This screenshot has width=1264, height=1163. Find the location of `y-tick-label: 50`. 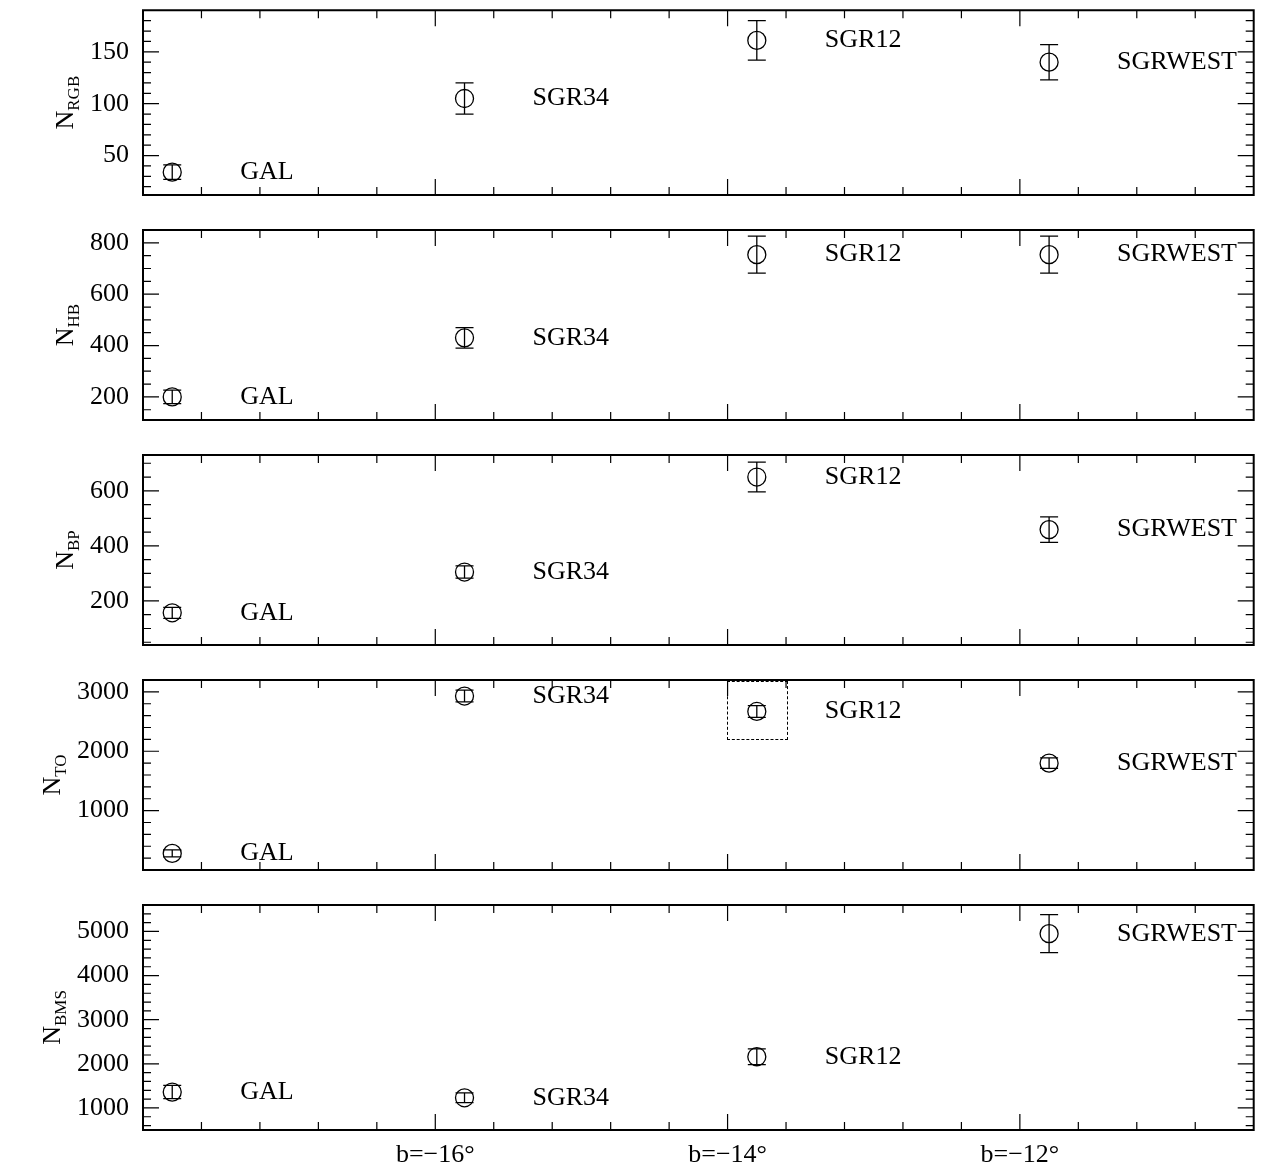

y-tick-label: 50 is located at coordinates (116, 154).